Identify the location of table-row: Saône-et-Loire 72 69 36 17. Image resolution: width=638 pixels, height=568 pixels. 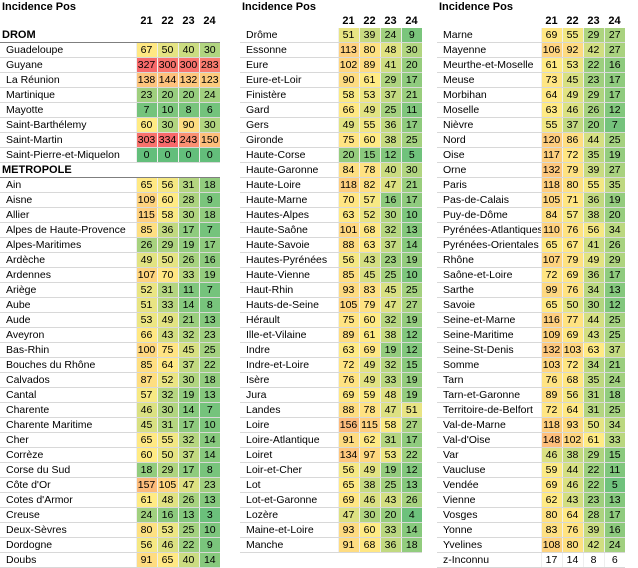
(531, 275).